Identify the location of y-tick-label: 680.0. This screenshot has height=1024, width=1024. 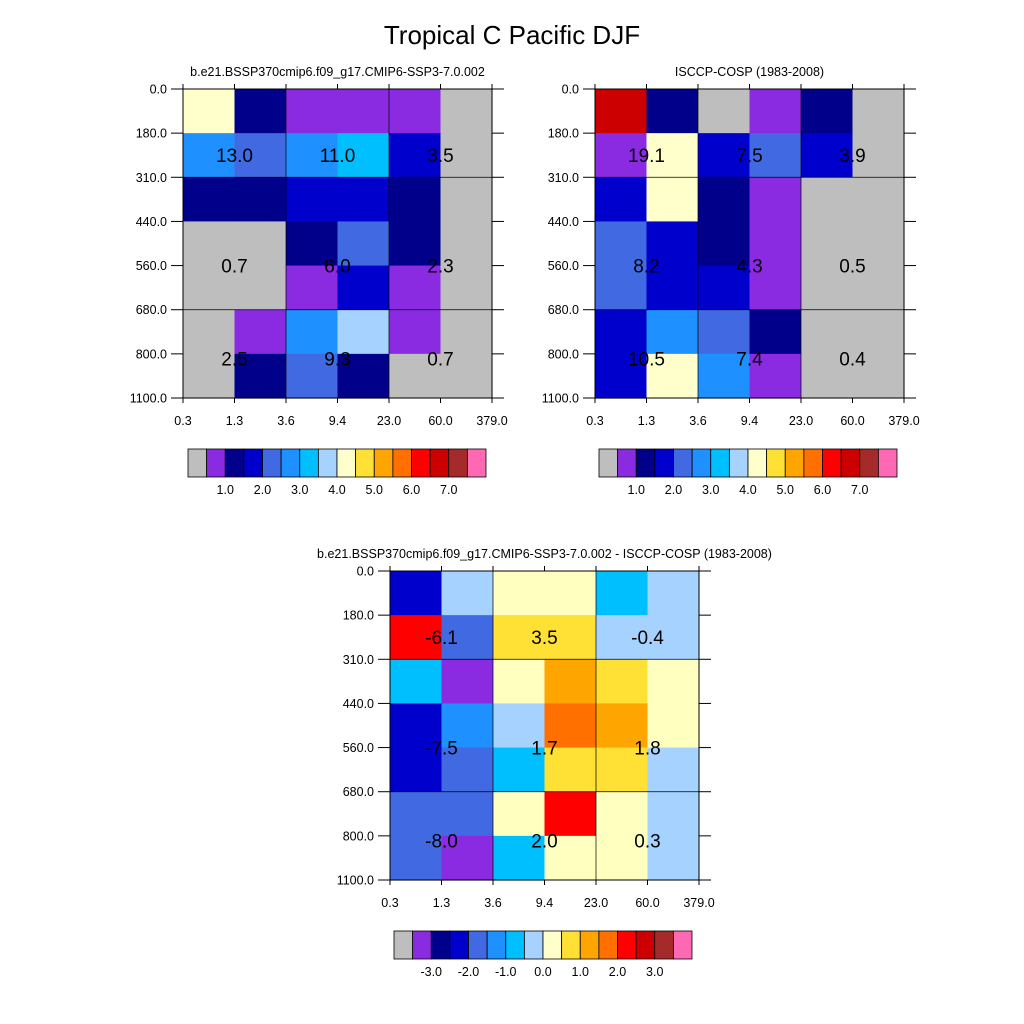
(358, 792).